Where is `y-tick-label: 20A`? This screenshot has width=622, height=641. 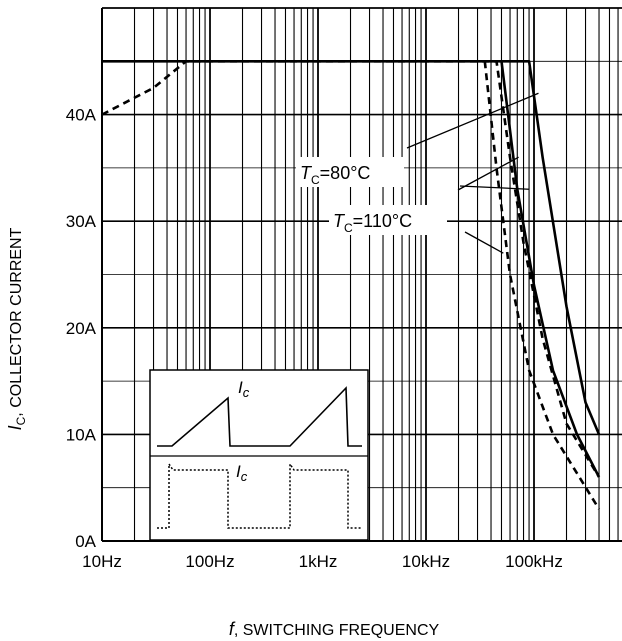
y-tick-label: 20A is located at coordinates (81, 328).